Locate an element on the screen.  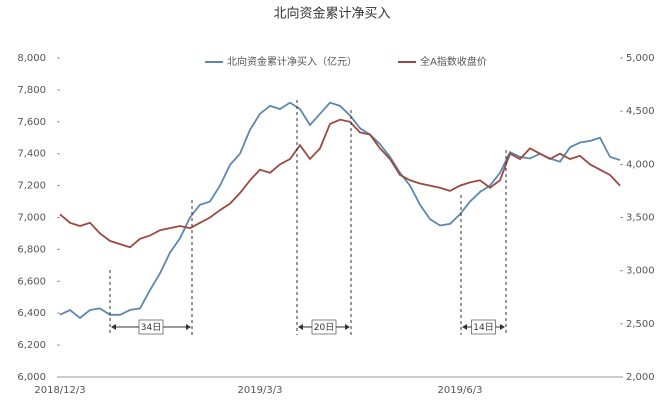
y2-tick-label: 2,500 is located at coordinates (640, 324).